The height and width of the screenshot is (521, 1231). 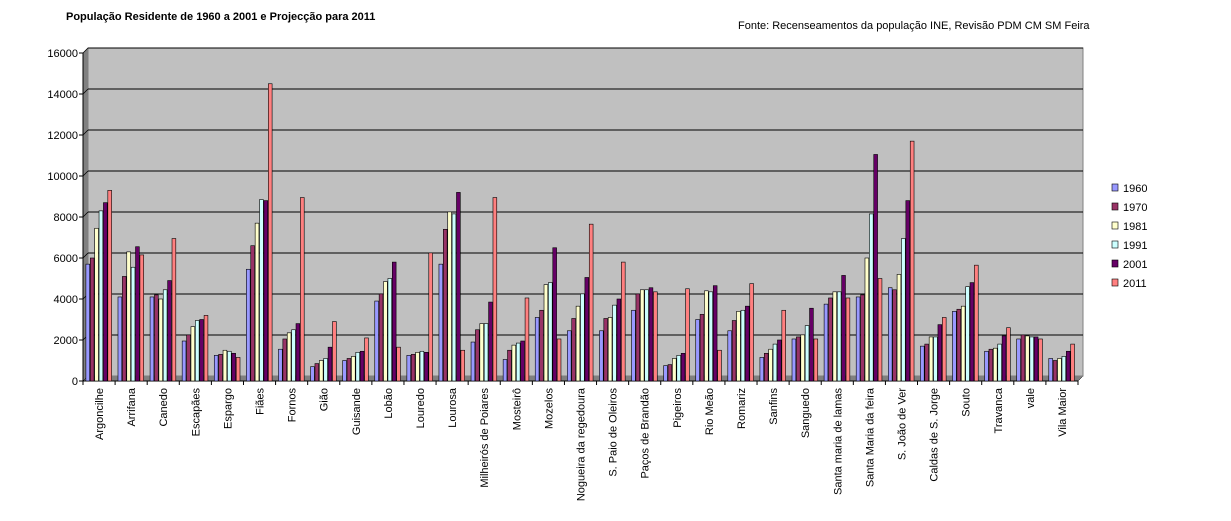 What do you see at coordinates (1031, 398) in the screenshot?
I see `category-label: vale` at bounding box center [1031, 398].